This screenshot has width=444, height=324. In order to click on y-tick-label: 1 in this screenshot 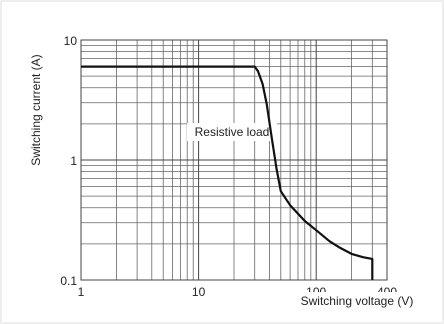, I will do `click(73, 161)`.